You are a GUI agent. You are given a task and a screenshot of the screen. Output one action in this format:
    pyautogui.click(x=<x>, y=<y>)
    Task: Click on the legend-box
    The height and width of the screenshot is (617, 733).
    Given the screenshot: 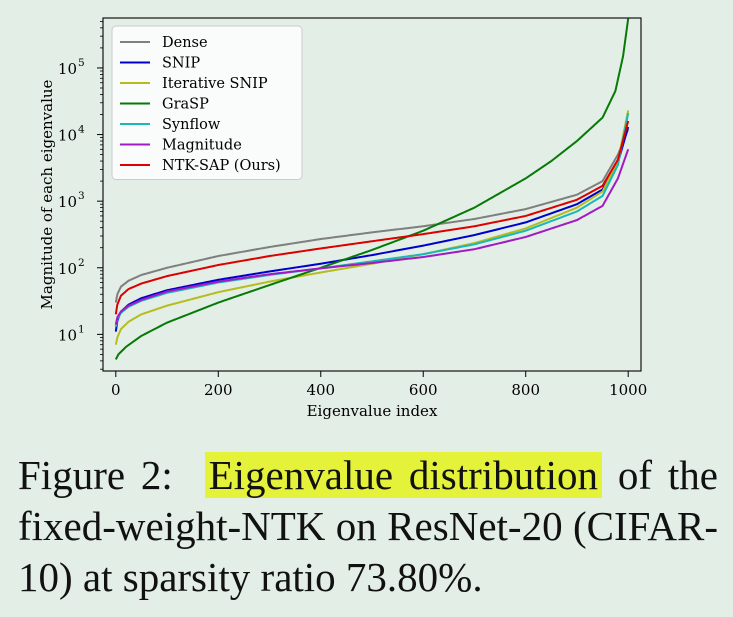 What is the action you would take?
    pyautogui.click(x=207, y=102)
    